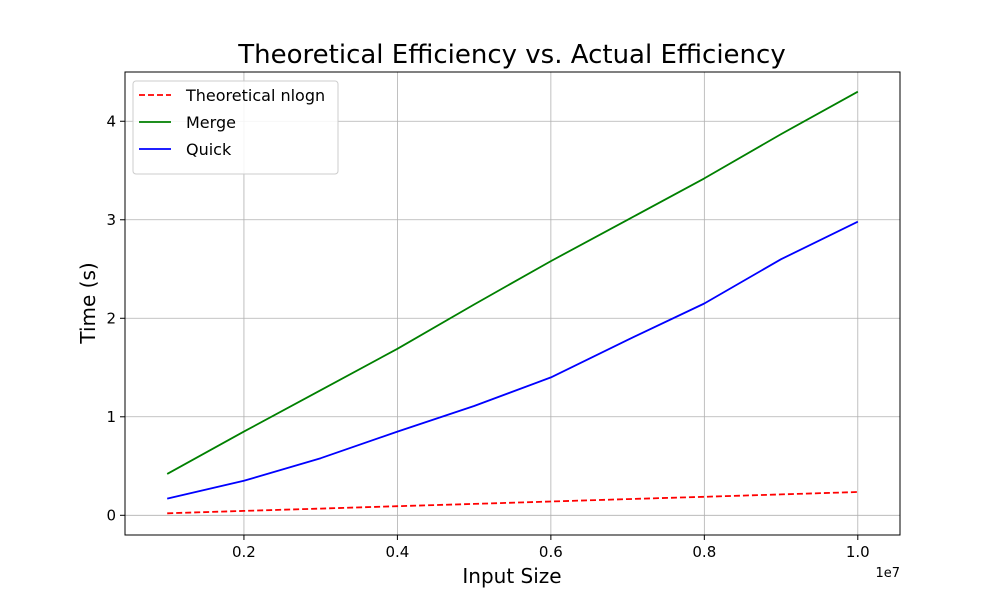 This screenshot has width=1000, height=604. What do you see at coordinates (704, 552) in the screenshot?
I see `x-tick-label: 0.8` at bounding box center [704, 552].